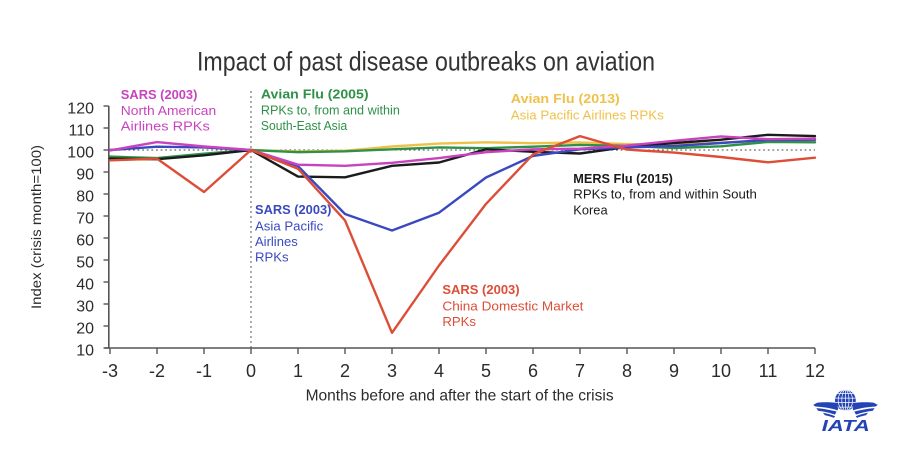 This screenshot has height=468, width=900. What do you see at coordinates (85, 307) in the screenshot?
I see `svg-text: 30` at bounding box center [85, 307].